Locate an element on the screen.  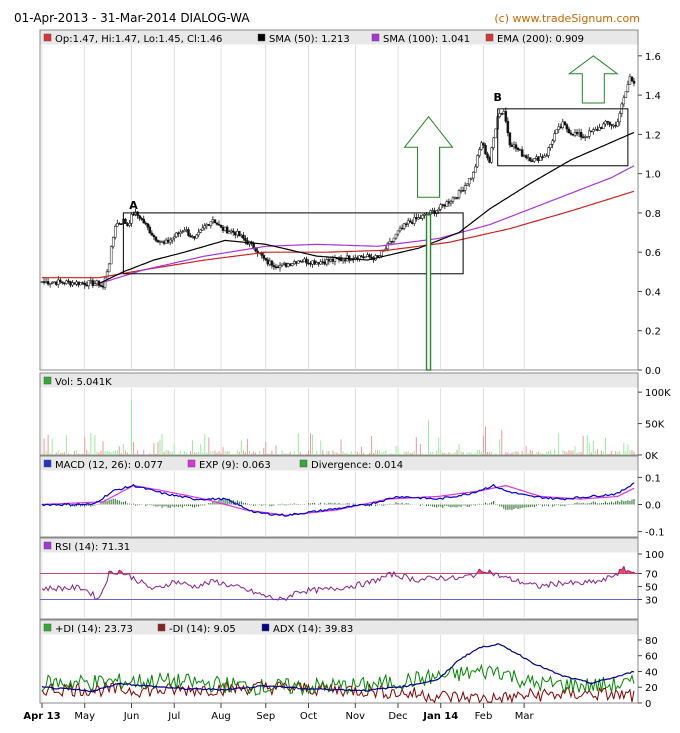
y-tick-label: 0K is located at coordinates (651, 456).